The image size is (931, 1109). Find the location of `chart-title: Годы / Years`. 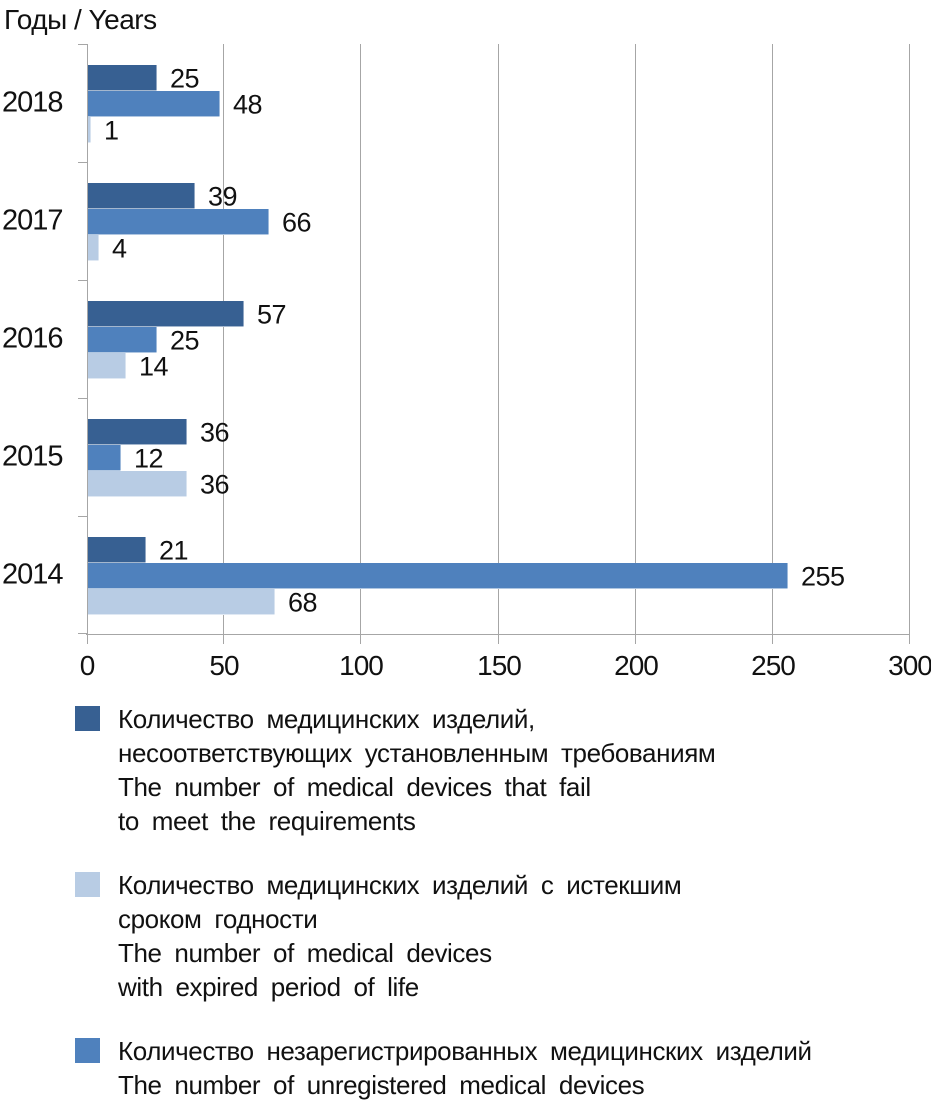

chart-title: Годы / Years is located at coordinates (80, 19).